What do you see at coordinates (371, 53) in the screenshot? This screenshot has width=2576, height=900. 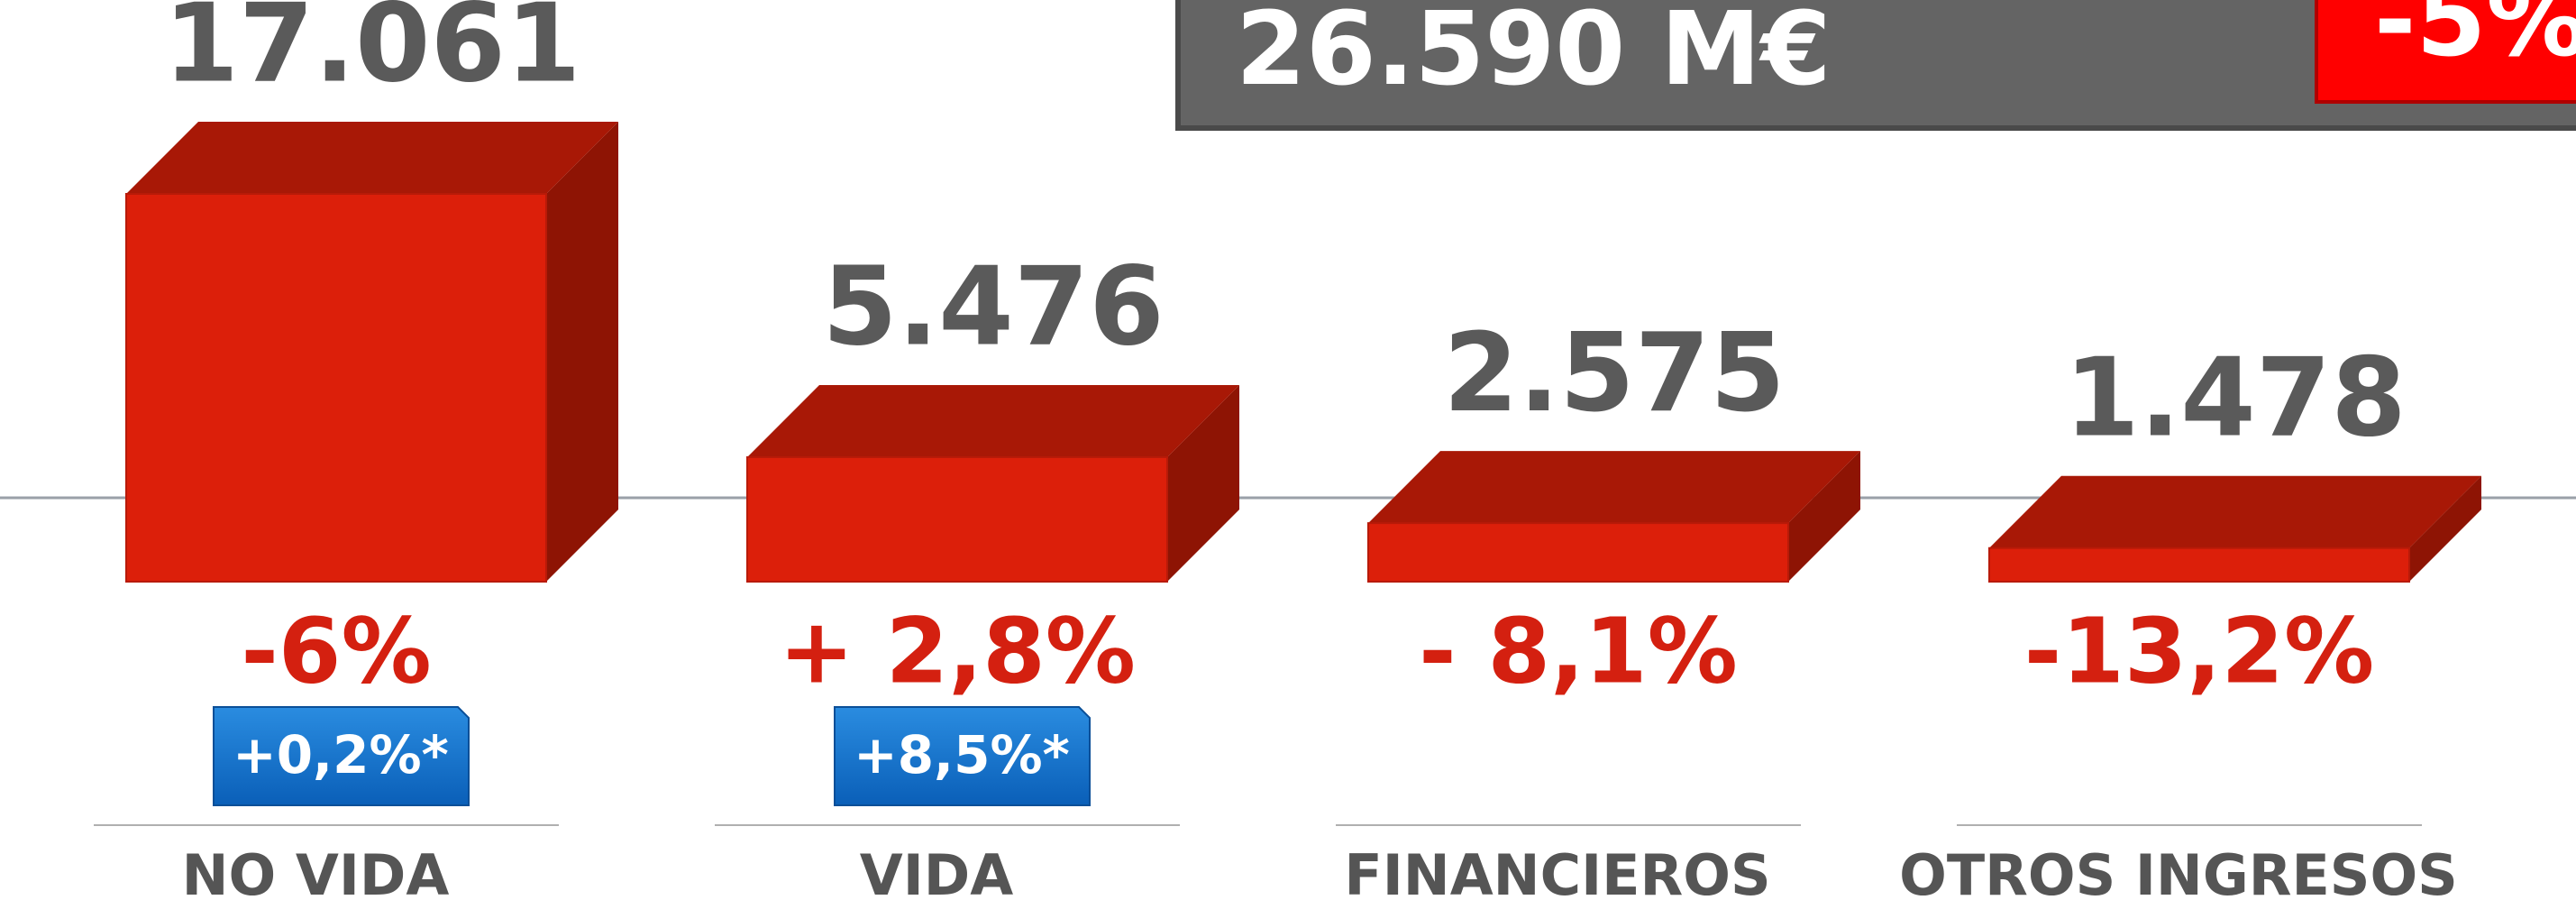 I see `value-label: 17.061` at bounding box center [371, 53].